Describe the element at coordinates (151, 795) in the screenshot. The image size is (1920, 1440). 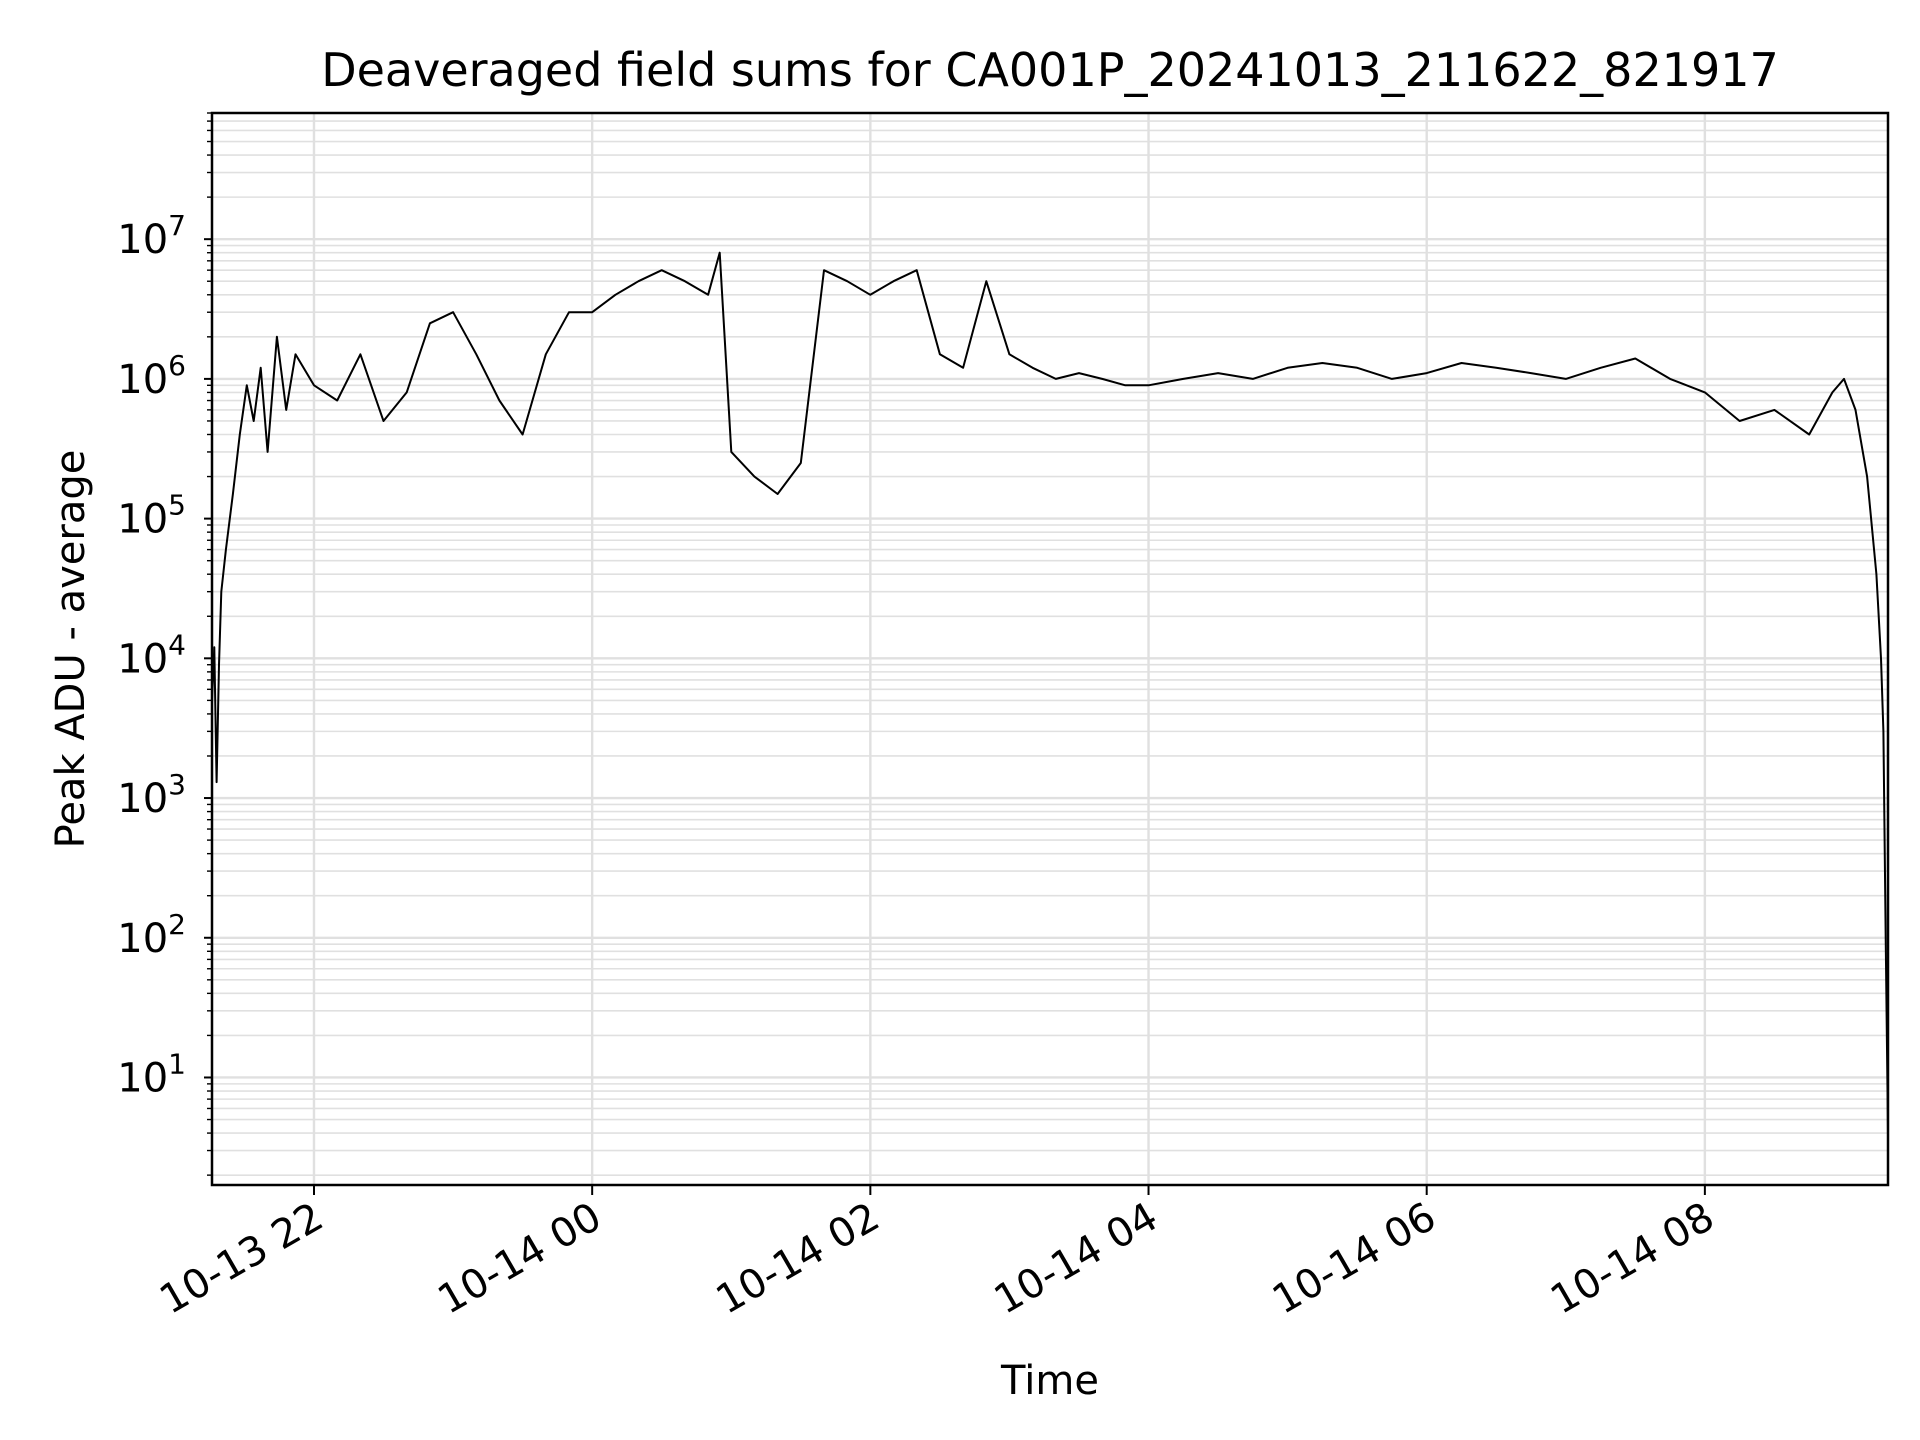
I see `y-tick-label: 10³` at that location.